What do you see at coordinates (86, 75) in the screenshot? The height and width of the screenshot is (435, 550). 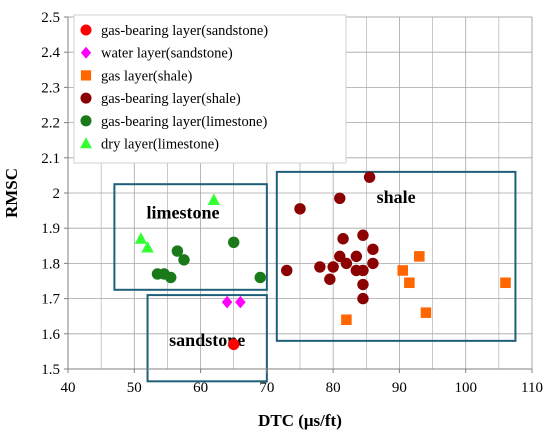 I see `legend-marker-gas-layer-shale` at bounding box center [86, 75].